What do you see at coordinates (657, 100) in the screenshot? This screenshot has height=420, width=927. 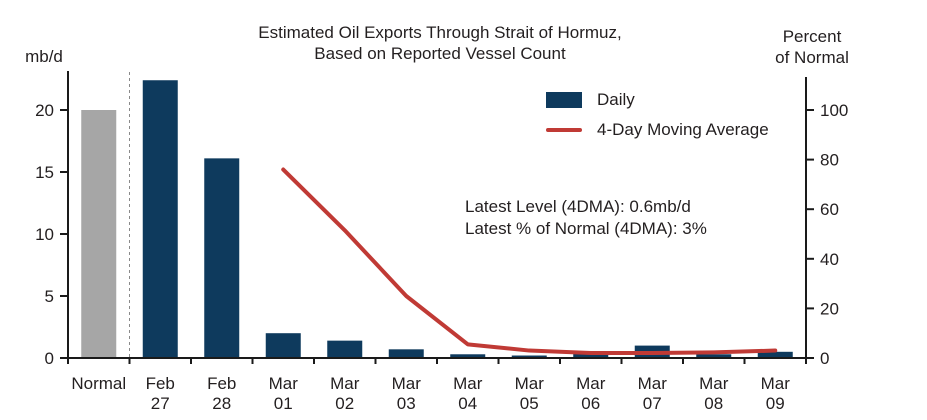 I see `legend-item-daily: Daily` at bounding box center [657, 100].